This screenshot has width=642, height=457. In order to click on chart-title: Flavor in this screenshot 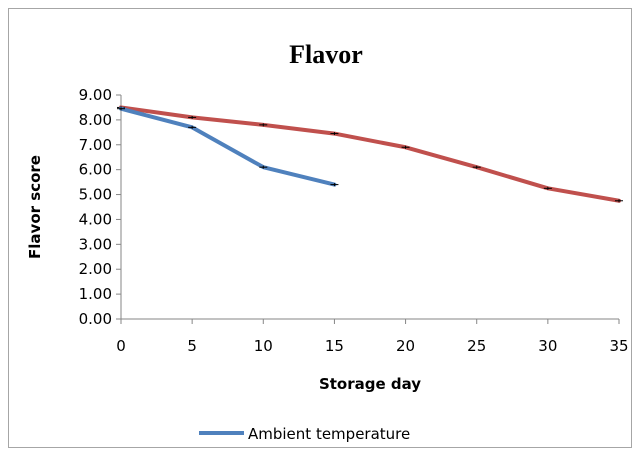, I will do `click(326, 54)`.